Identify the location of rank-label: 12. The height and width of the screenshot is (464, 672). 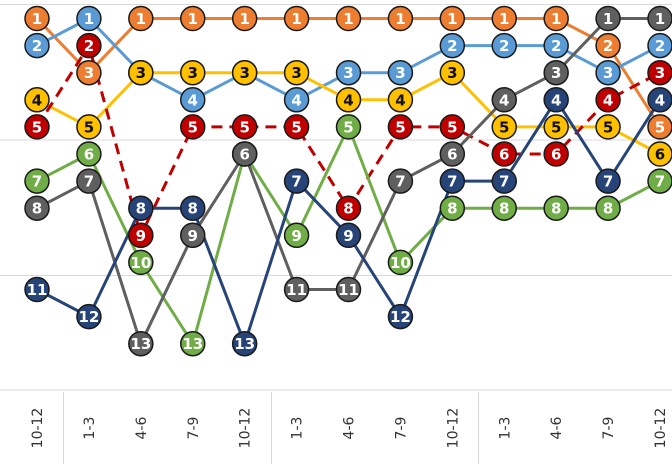
(88, 317).